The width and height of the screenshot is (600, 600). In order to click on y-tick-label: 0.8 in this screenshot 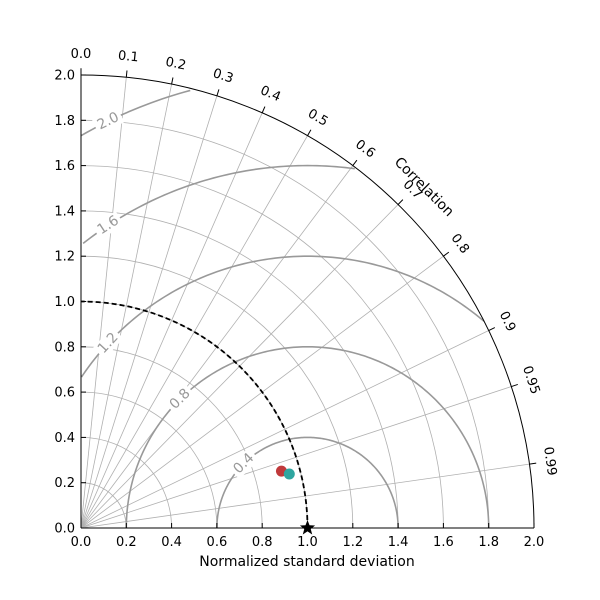, I will do `click(64, 347)`.